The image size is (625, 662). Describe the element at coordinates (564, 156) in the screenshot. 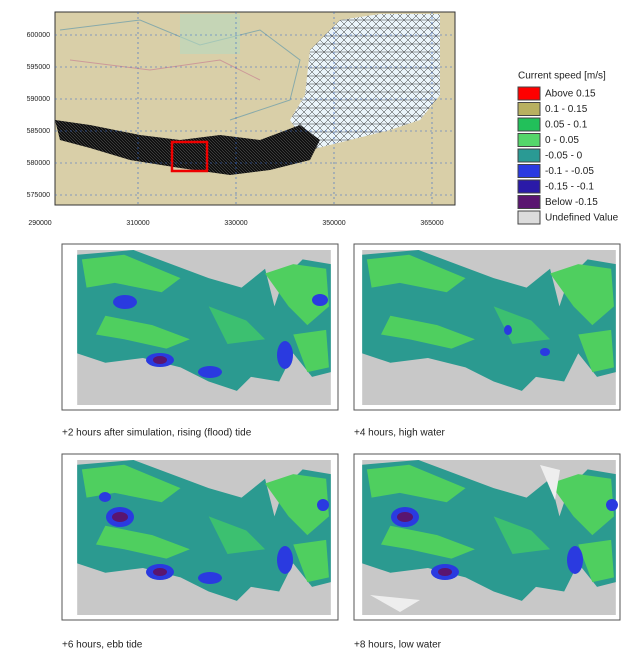

I see `legend-label: -0.05 - 0` at that location.